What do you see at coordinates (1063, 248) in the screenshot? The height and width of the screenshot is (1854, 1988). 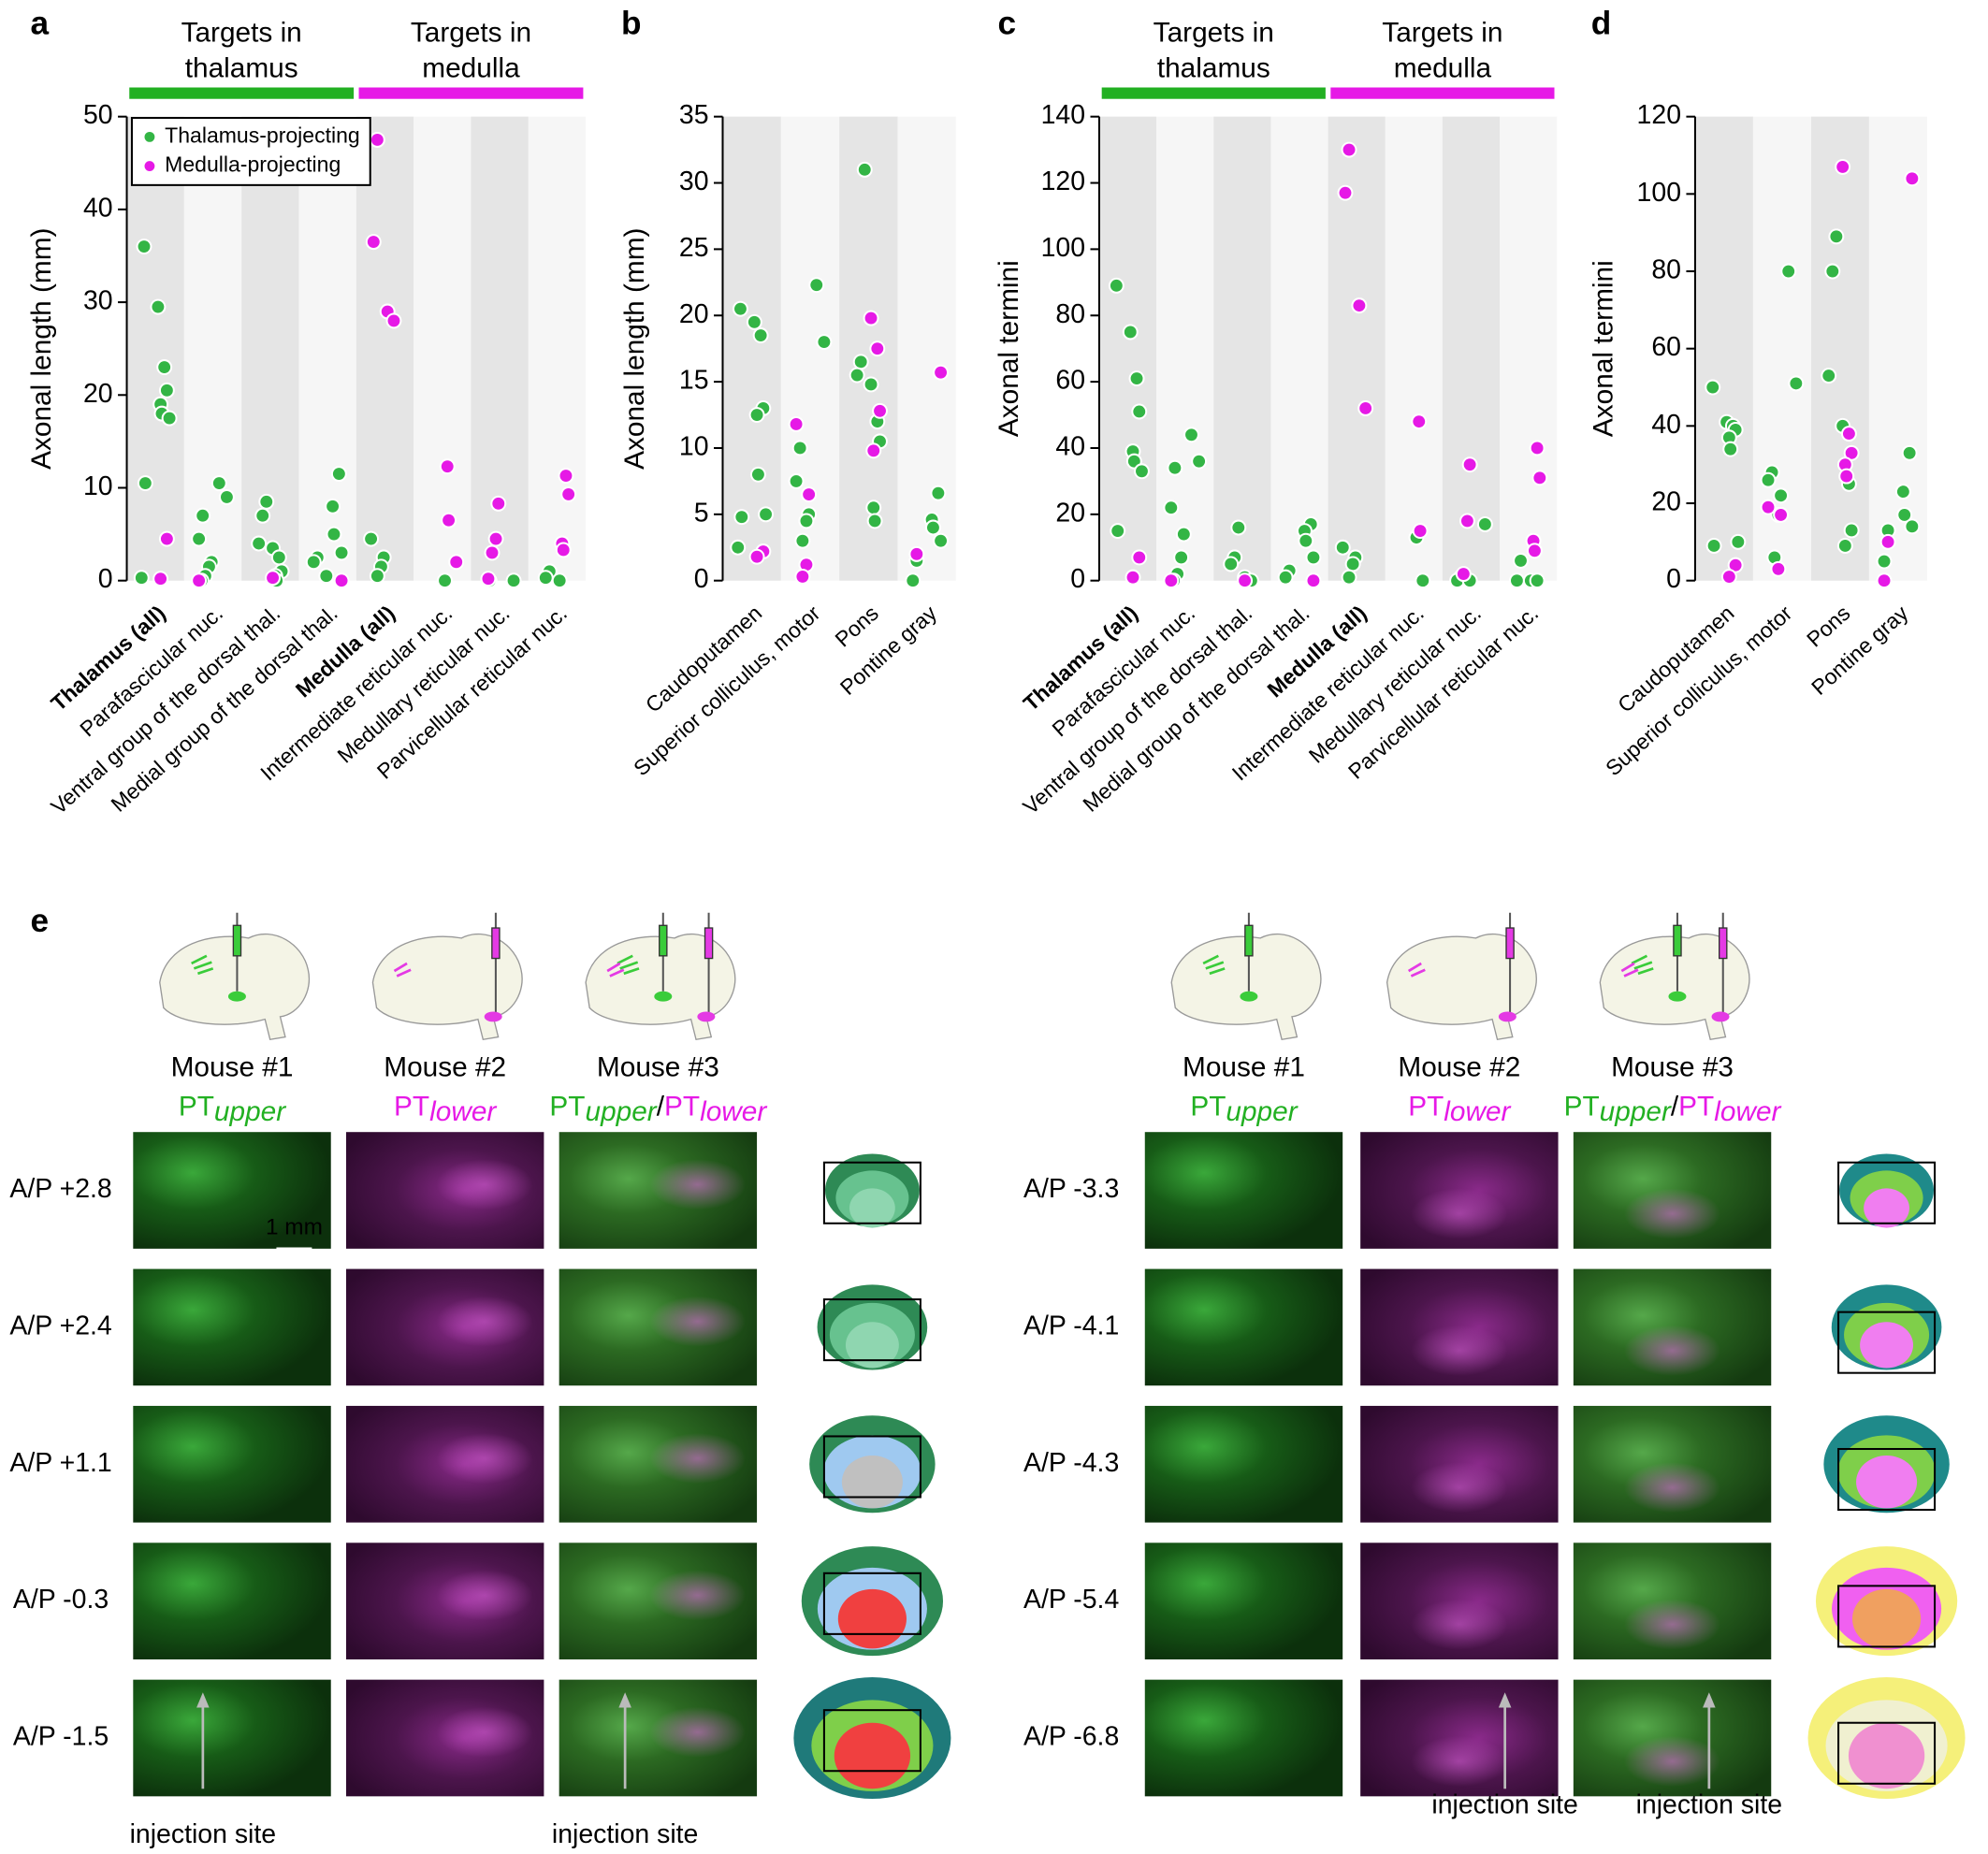 I see `y-tick-label: 100` at bounding box center [1063, 248].